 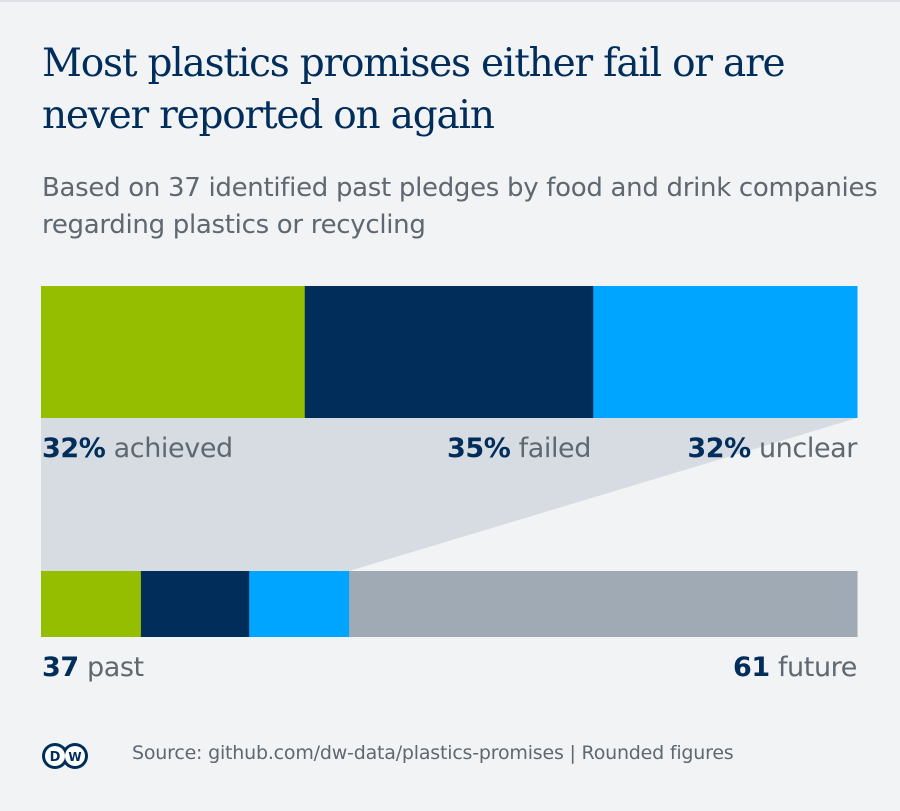 I want to click on label-past-text: past, so click(x=115, y=667).